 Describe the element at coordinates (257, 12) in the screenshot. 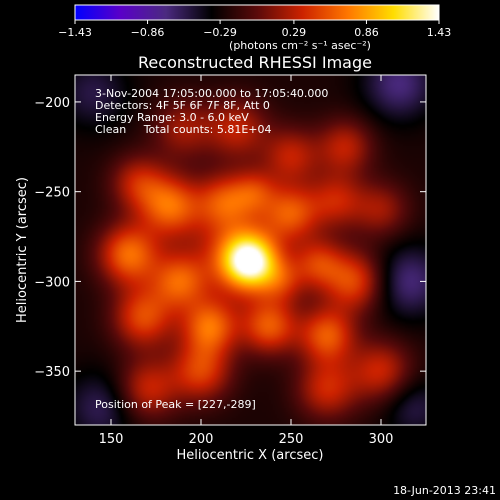

I see `colorbar` at that location.